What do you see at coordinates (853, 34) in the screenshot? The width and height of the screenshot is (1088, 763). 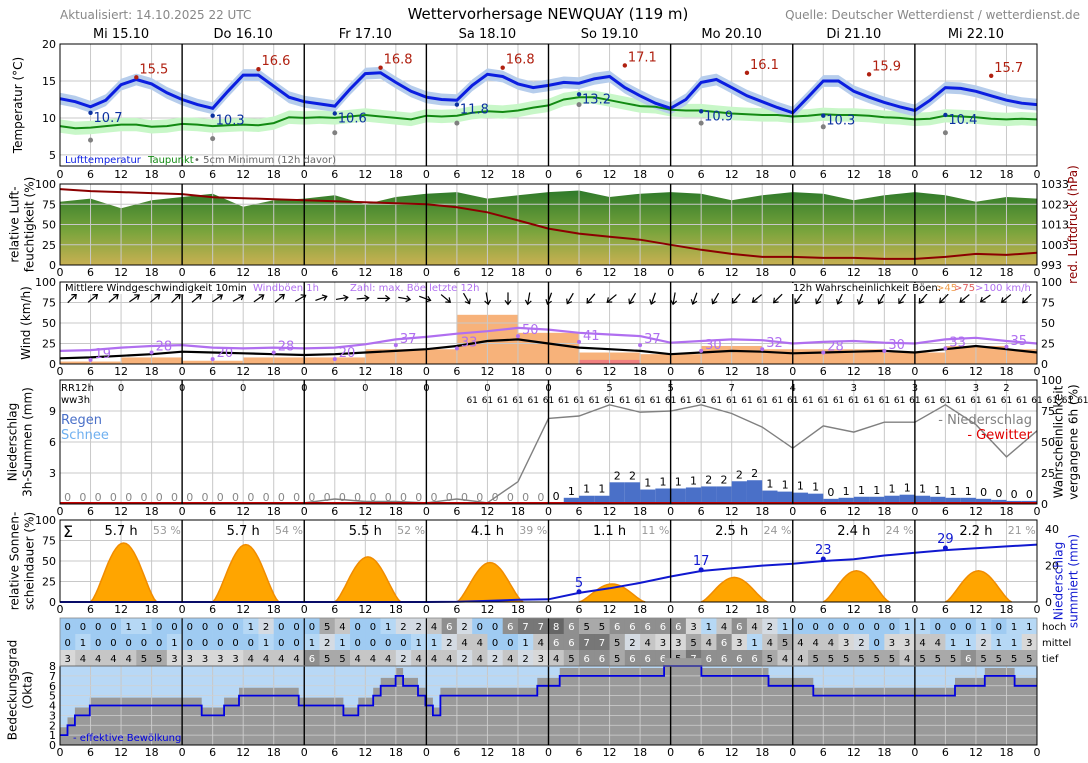 I see `day-label: Di 21.10` at bounding box center [853, 34].